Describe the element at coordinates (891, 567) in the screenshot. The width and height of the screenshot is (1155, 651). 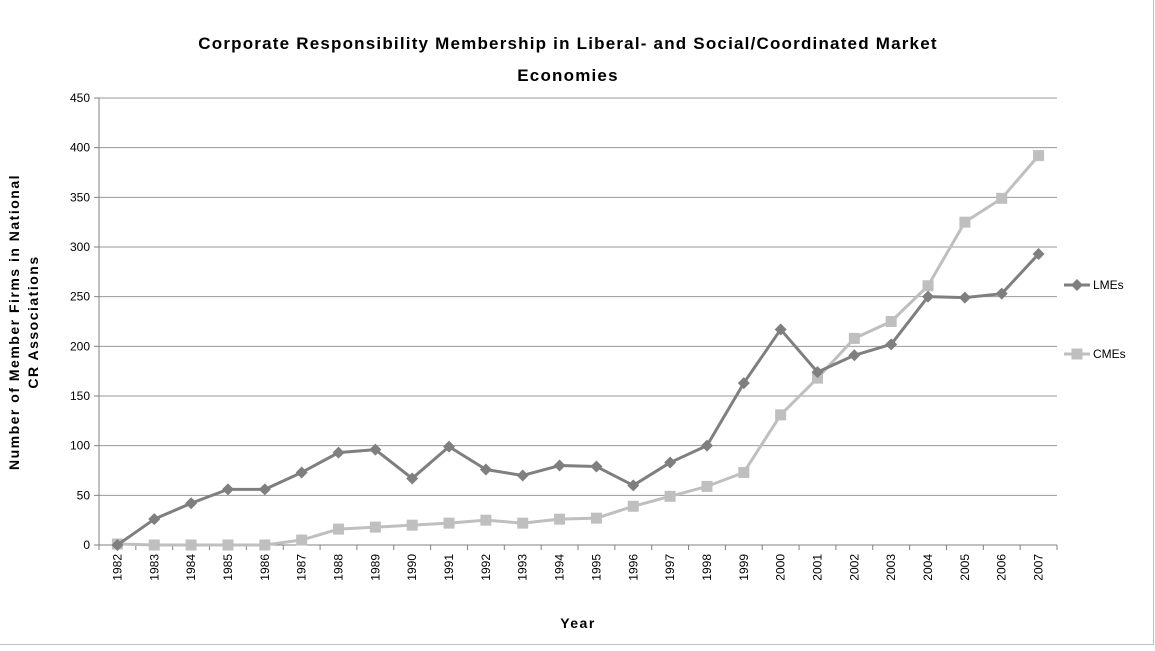
I see `x-tick-label: 2003` at that location.